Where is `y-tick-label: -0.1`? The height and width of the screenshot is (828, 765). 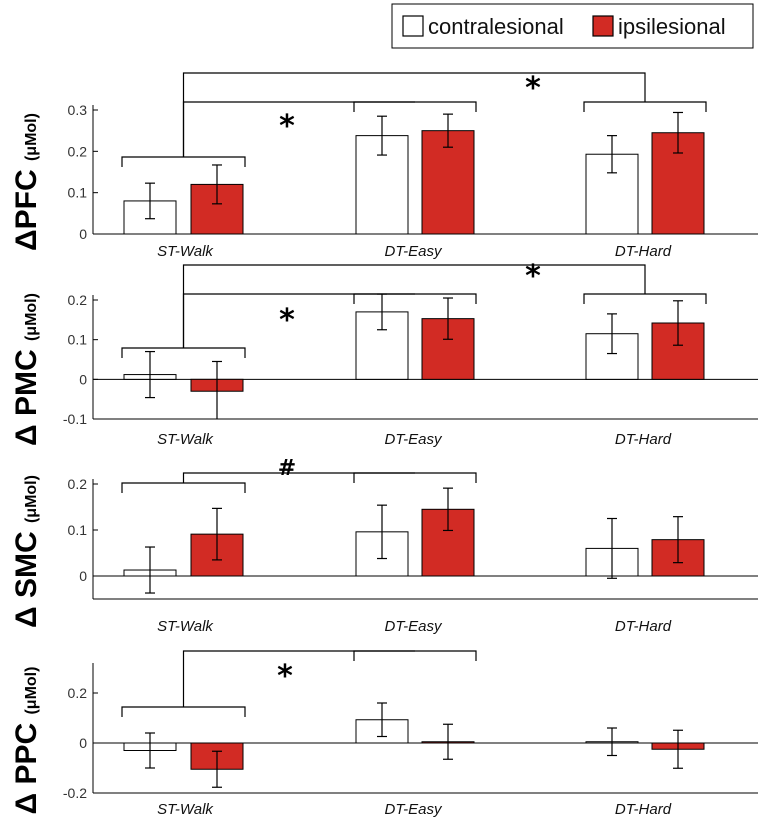
y-tick-label: -0.1 is located at coordinates (75, 419).